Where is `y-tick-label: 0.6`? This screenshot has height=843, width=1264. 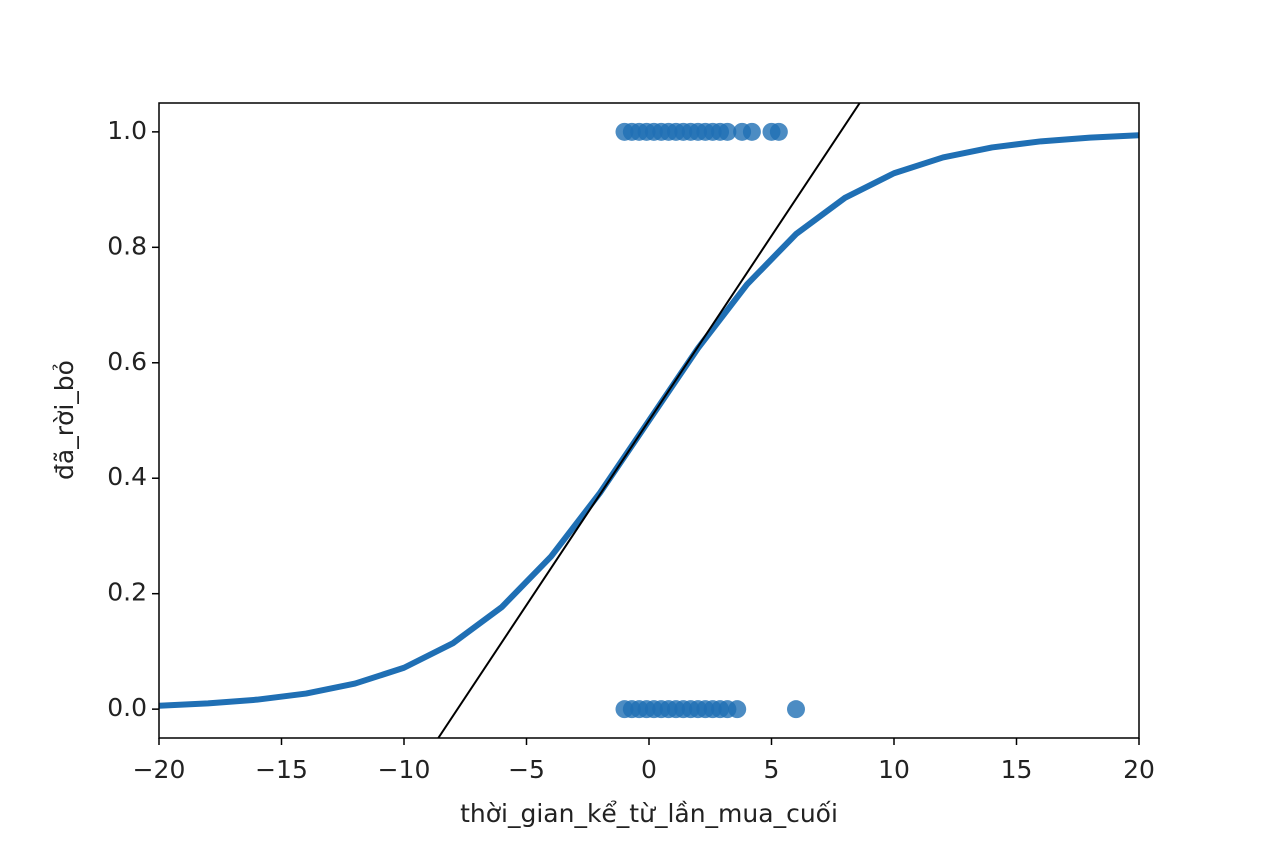
y-tick-label: 0.6 is located at coordinates (127, 361).